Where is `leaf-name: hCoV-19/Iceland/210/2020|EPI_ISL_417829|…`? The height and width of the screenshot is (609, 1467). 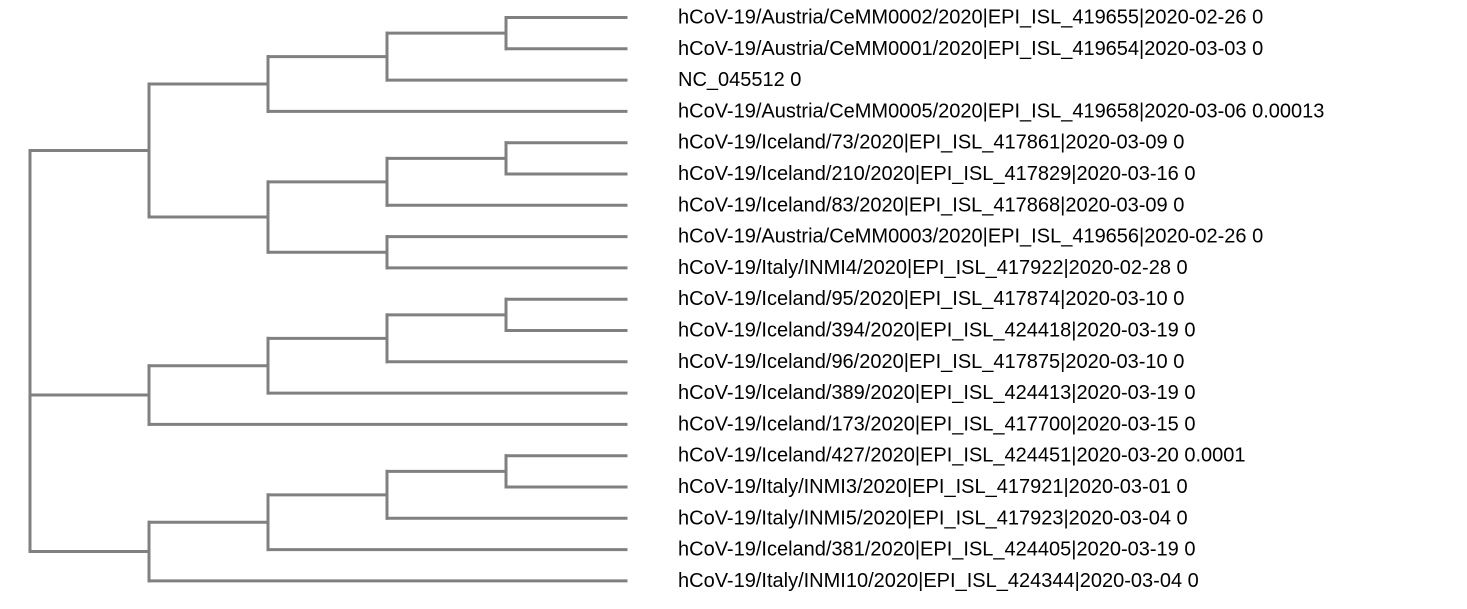 leaf-name: hCoV-19/Iceland/210/2020|EPI_ISL_417829|… is located at coordinates (928, 174).